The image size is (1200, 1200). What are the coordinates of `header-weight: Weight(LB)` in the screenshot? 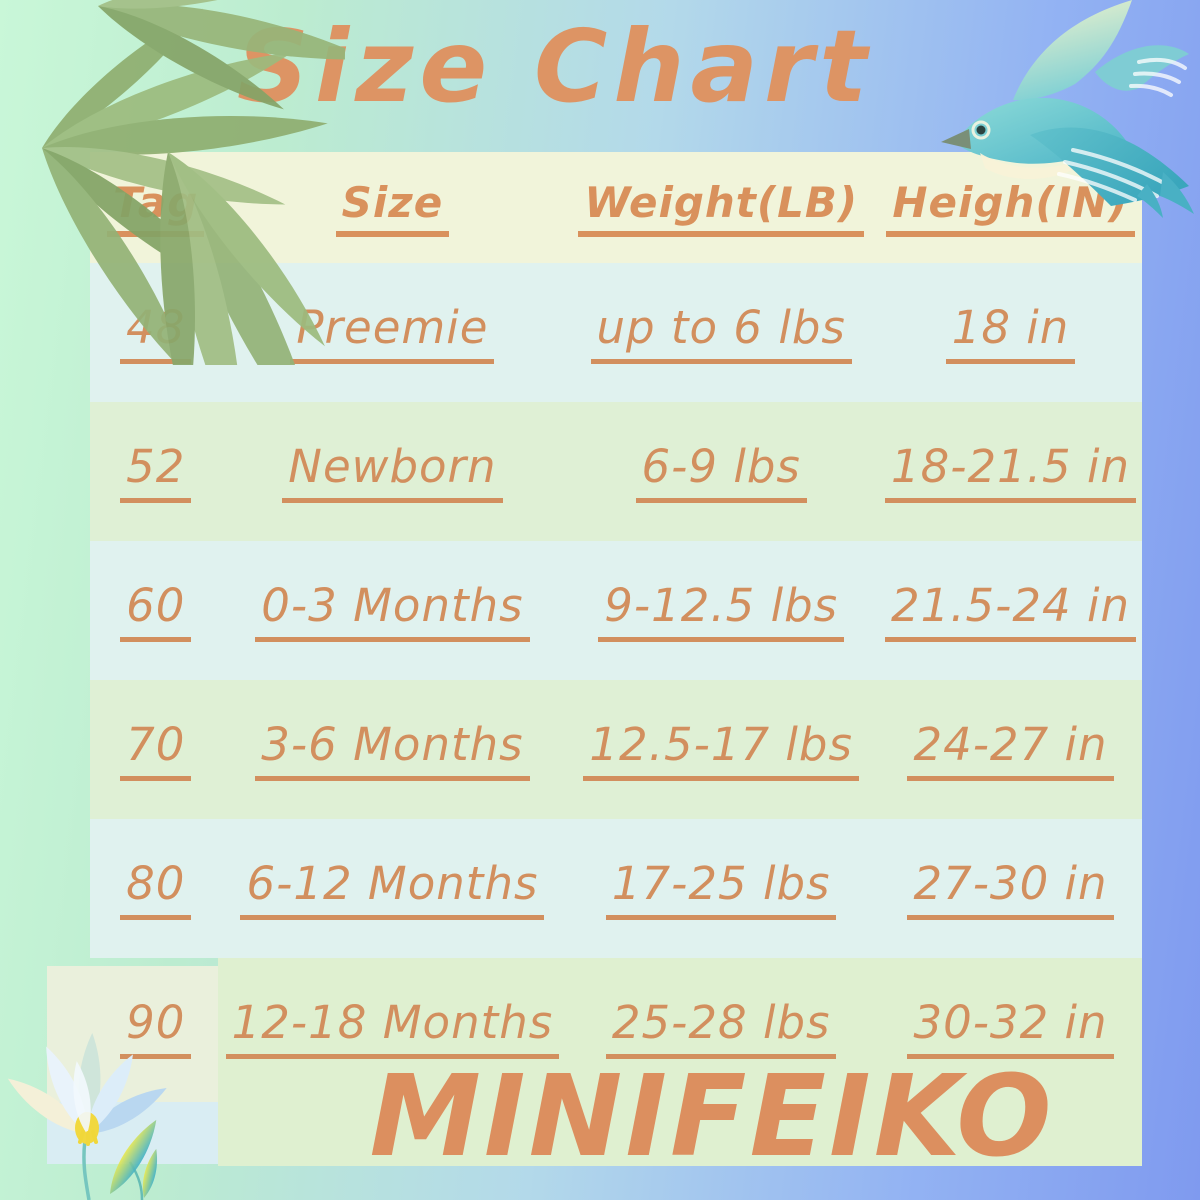 It's located at (721, 207).